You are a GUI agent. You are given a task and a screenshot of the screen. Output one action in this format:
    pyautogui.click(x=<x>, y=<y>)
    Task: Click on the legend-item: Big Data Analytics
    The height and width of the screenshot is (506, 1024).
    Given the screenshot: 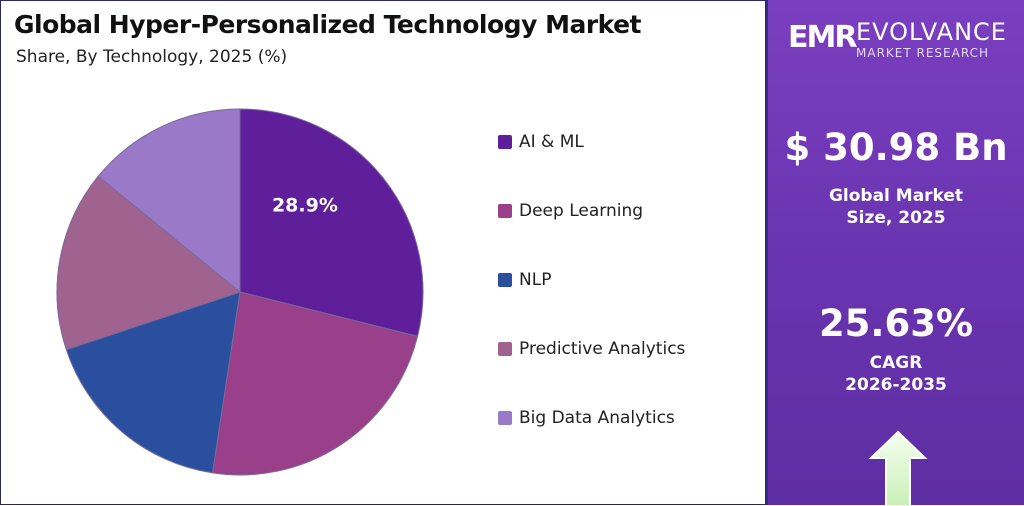 What is the action you would take?
    pyautogui.click(x=586, y=418)
    